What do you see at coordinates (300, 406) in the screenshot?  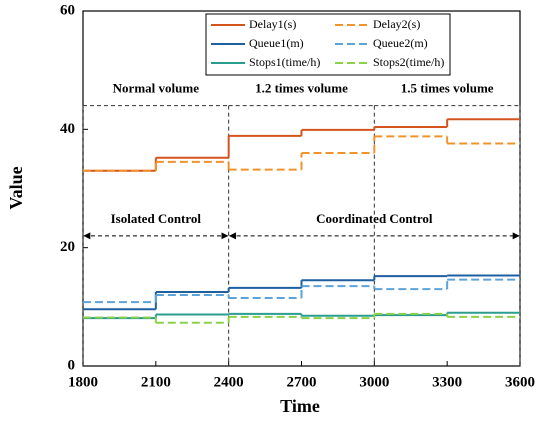 I see `x-axis-label: Time` at bounding box center [300, 406].